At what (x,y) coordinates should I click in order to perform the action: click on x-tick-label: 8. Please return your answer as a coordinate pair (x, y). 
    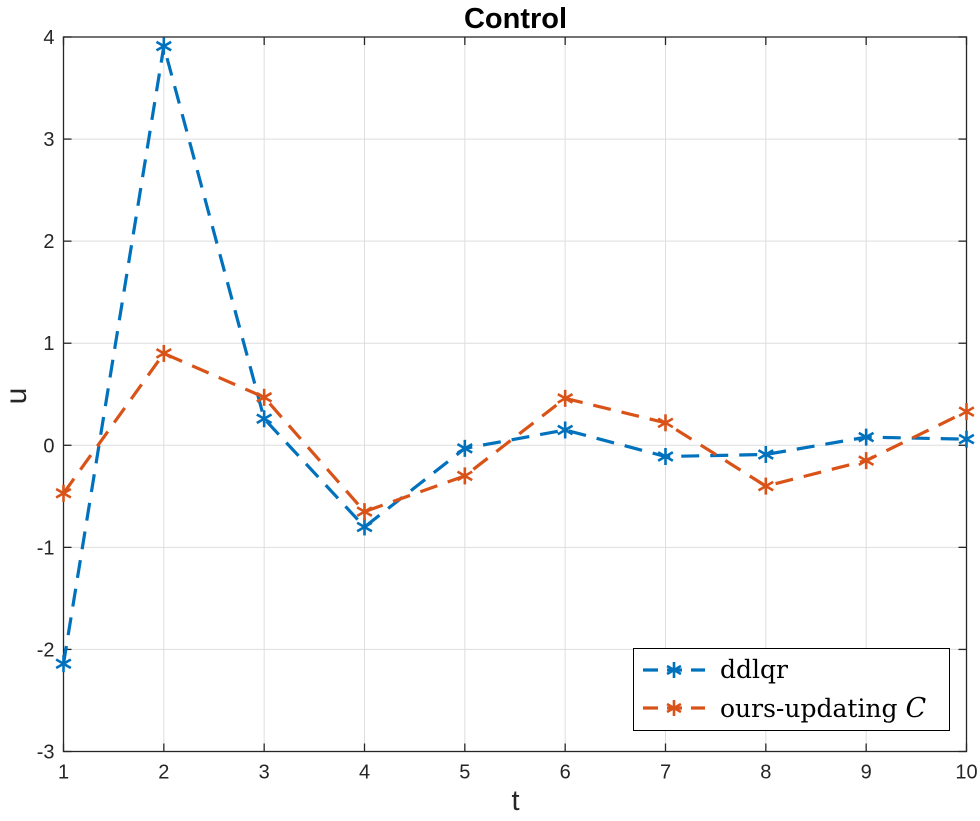
    Looking at the image, I should click on (765, 773).